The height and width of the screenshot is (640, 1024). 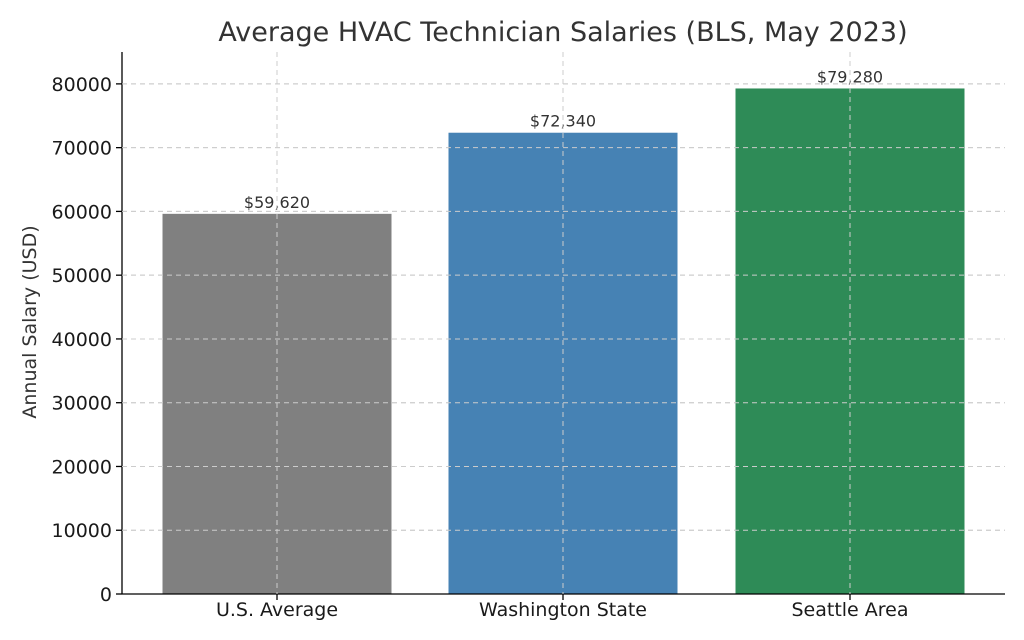 I want to click on y-tick-label: 30000, so click(x=82, y=404).